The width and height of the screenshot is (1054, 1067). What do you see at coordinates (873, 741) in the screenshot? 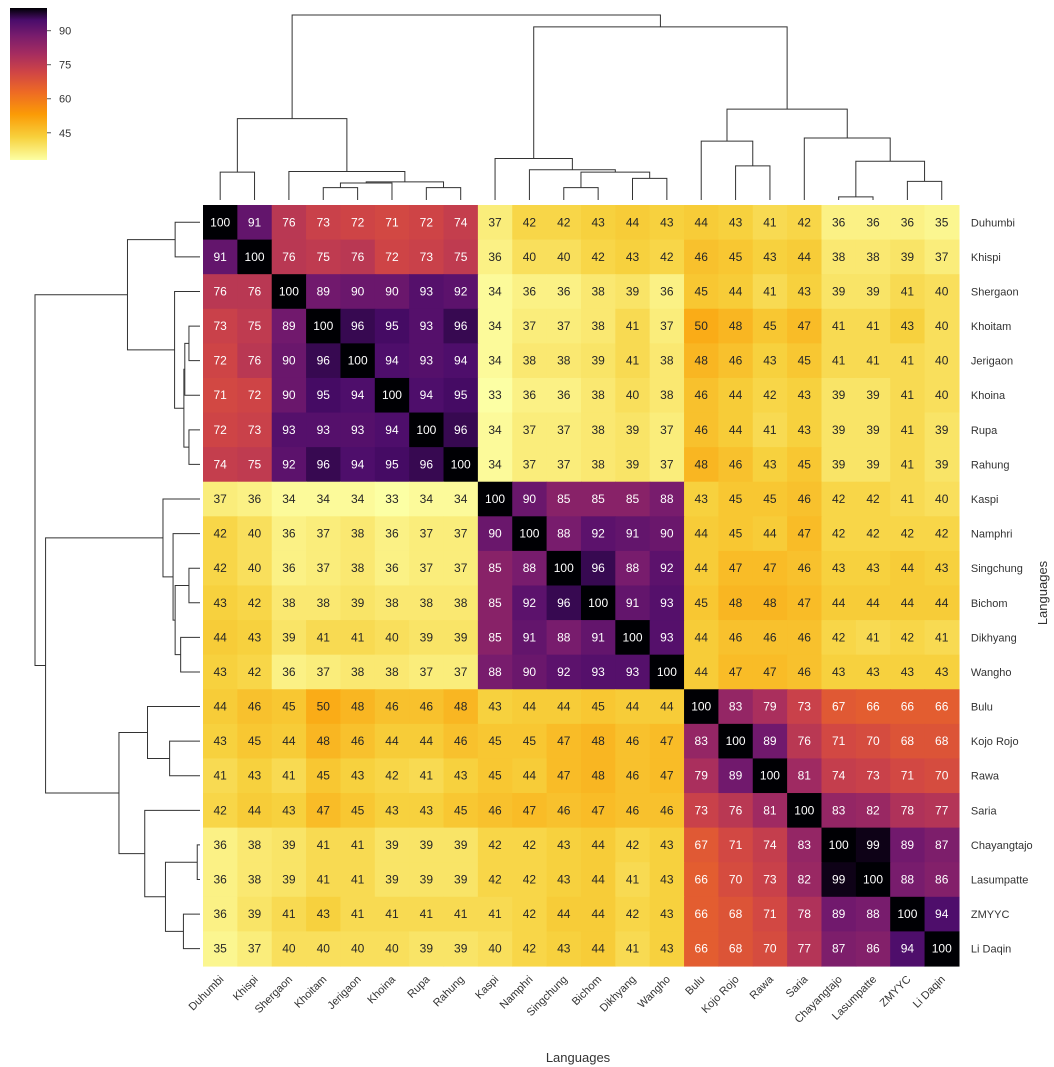
I see `cell-value-label: 70` at bounding box center [873, 741].